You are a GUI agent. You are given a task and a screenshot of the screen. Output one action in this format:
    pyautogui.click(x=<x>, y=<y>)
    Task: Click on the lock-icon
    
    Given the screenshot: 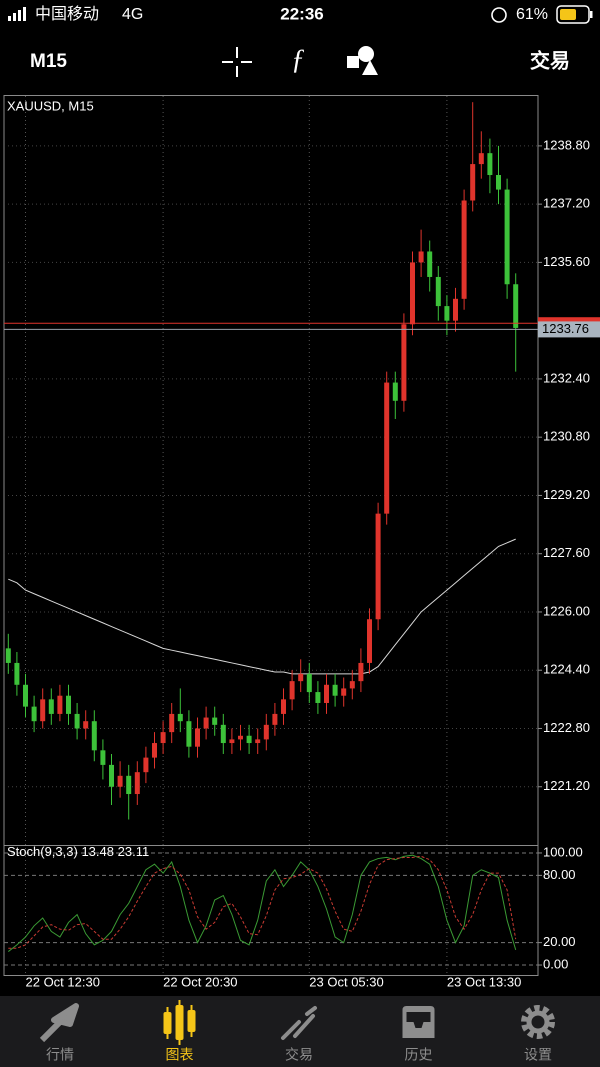 What is the action you would take?
    pyautogui.click(x=499, y=15)
    